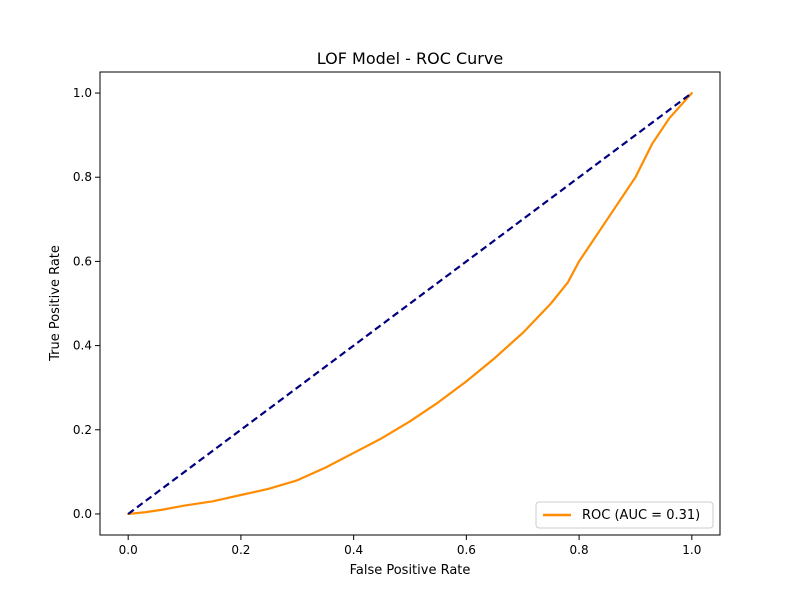 Image resolution: width=800 pixels, height=600 pixels. What do you see at coordinates (82, 93) in the screenshot?
I see `y-tick-label: 1.0` at bounding box center [82, 93].